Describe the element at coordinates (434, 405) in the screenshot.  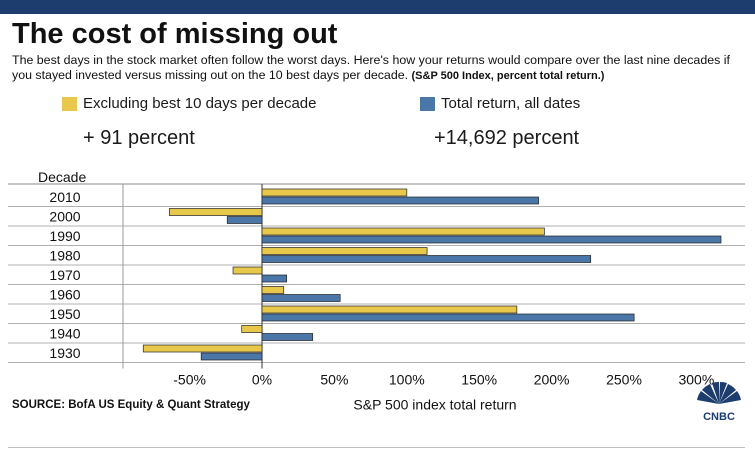
I see `x-axis-title: S&P 500 index total return` at that location.